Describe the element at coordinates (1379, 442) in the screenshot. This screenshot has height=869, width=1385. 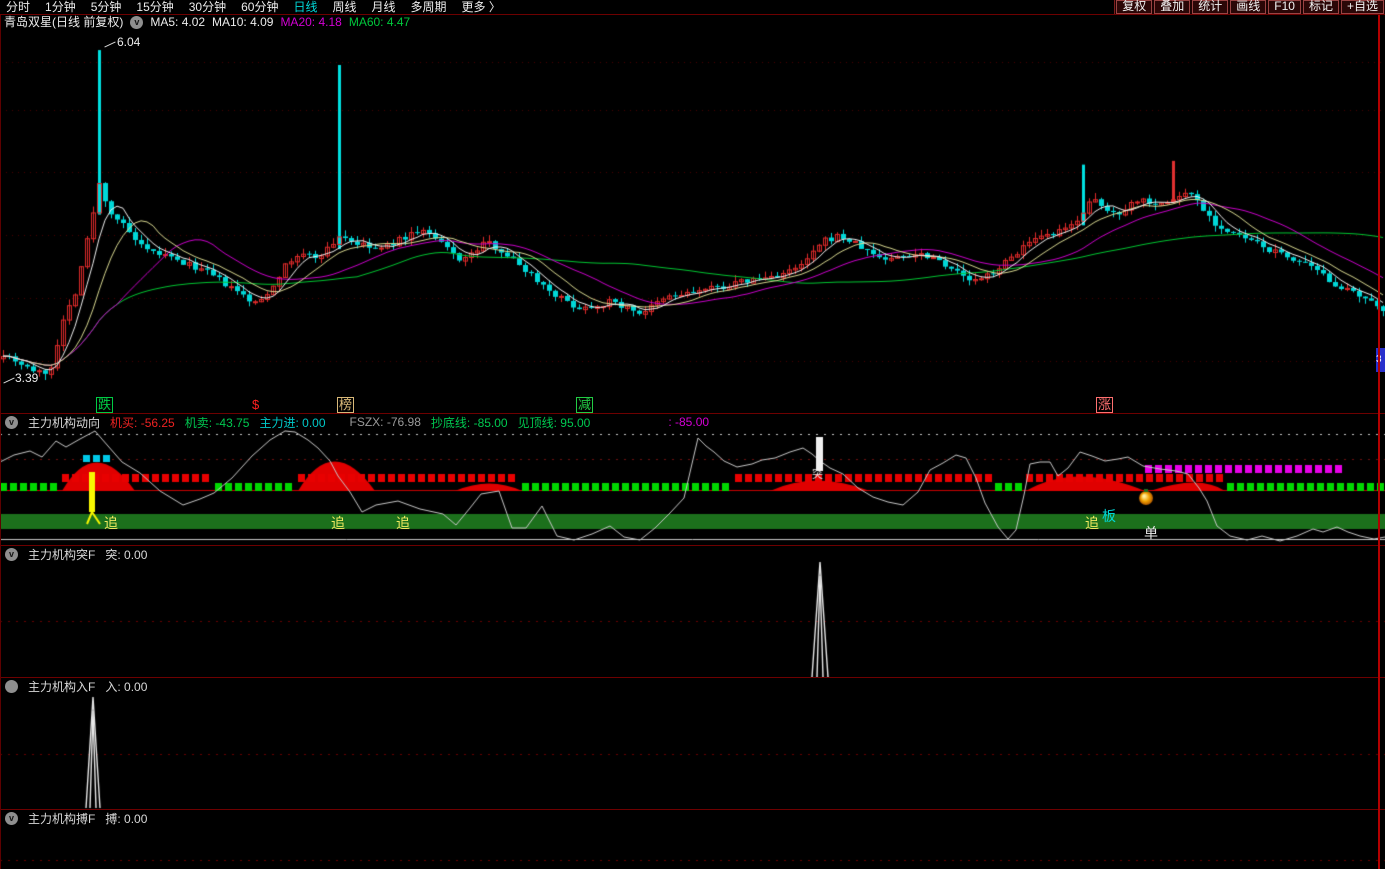
I see `chart-right-axis-border` at that location.